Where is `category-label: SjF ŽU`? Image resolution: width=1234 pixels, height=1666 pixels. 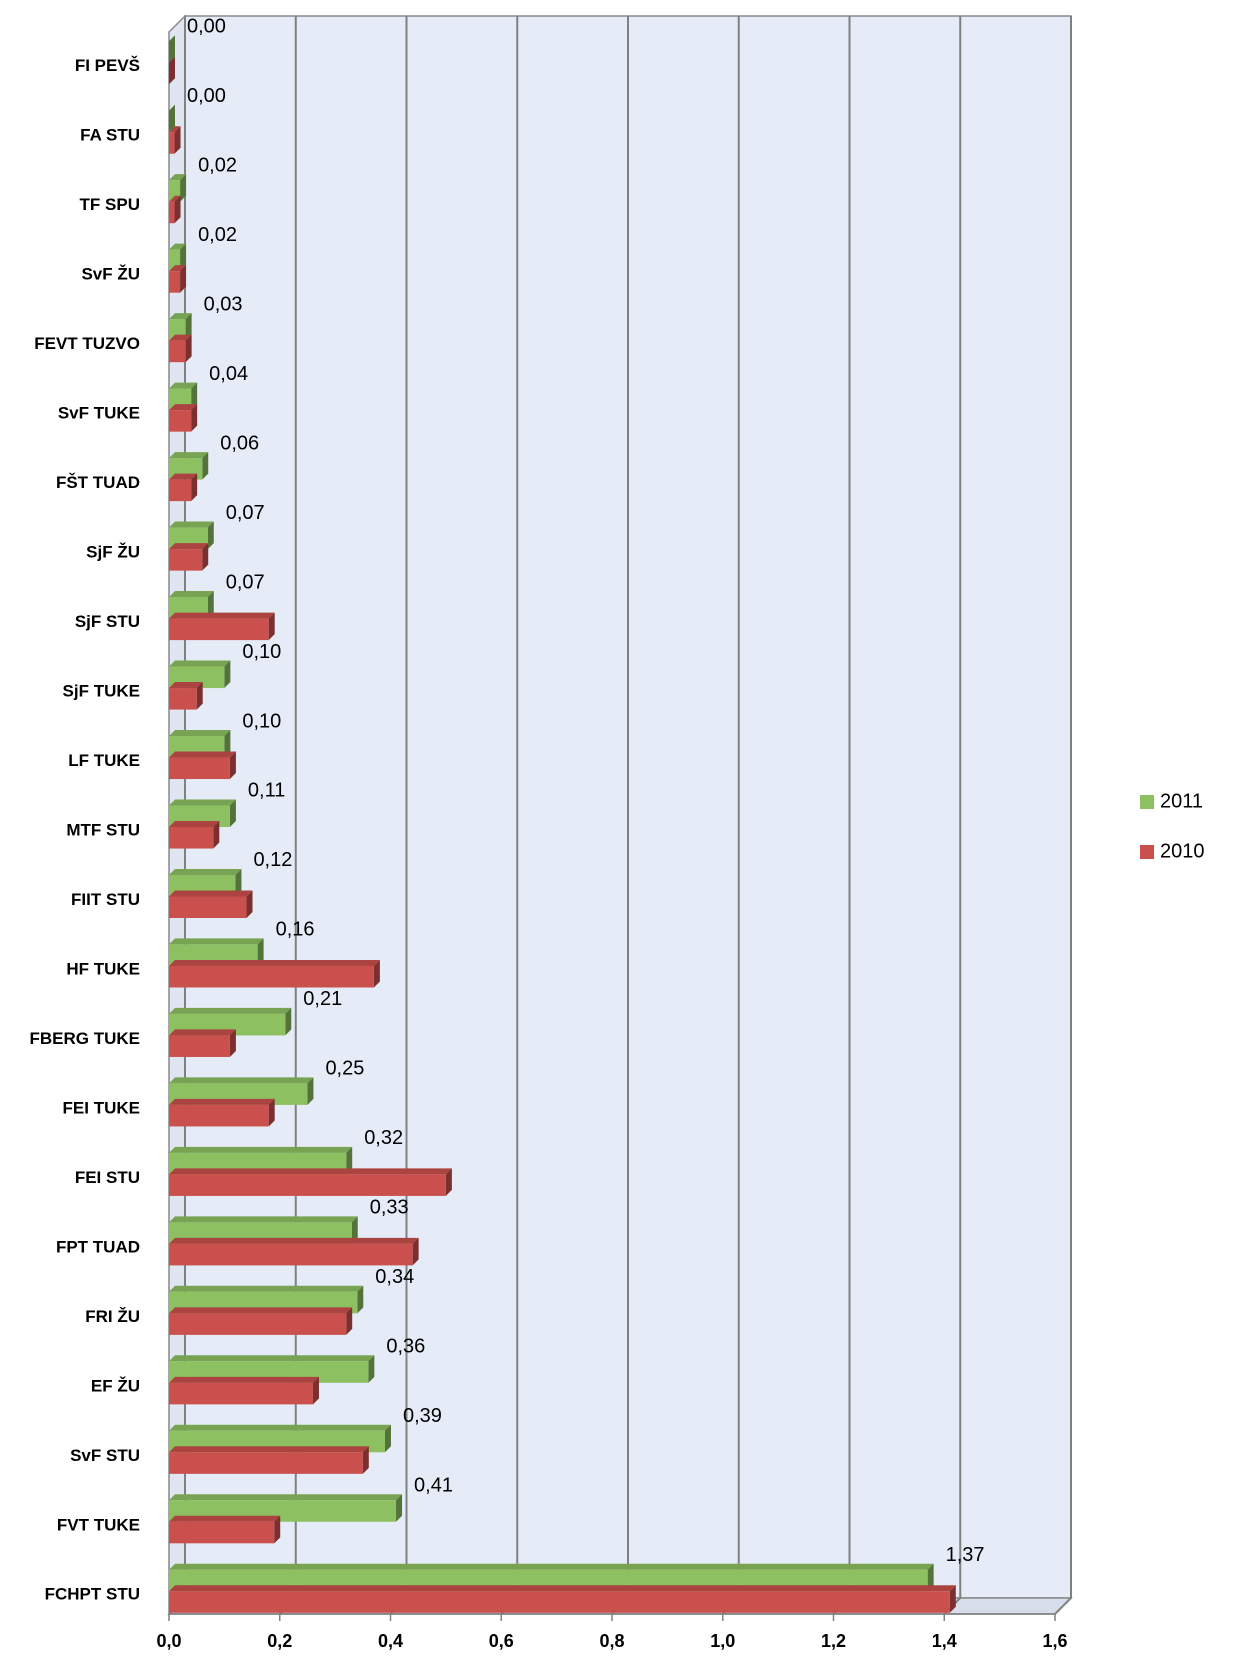 category-label: SjF ŽU is located at coordinates (113, 552).